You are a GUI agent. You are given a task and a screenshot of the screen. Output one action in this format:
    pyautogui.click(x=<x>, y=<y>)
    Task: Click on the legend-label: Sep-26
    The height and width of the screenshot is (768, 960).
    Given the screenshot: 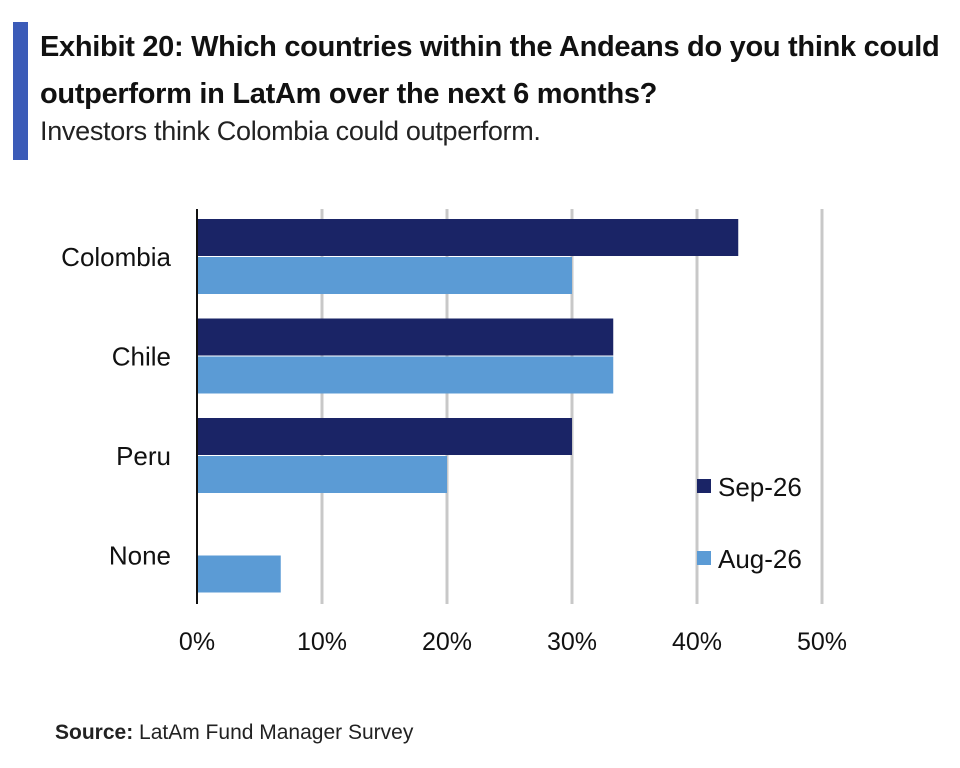 What is the action you would take?
    pyautogui.click(x=760, y=487)
    